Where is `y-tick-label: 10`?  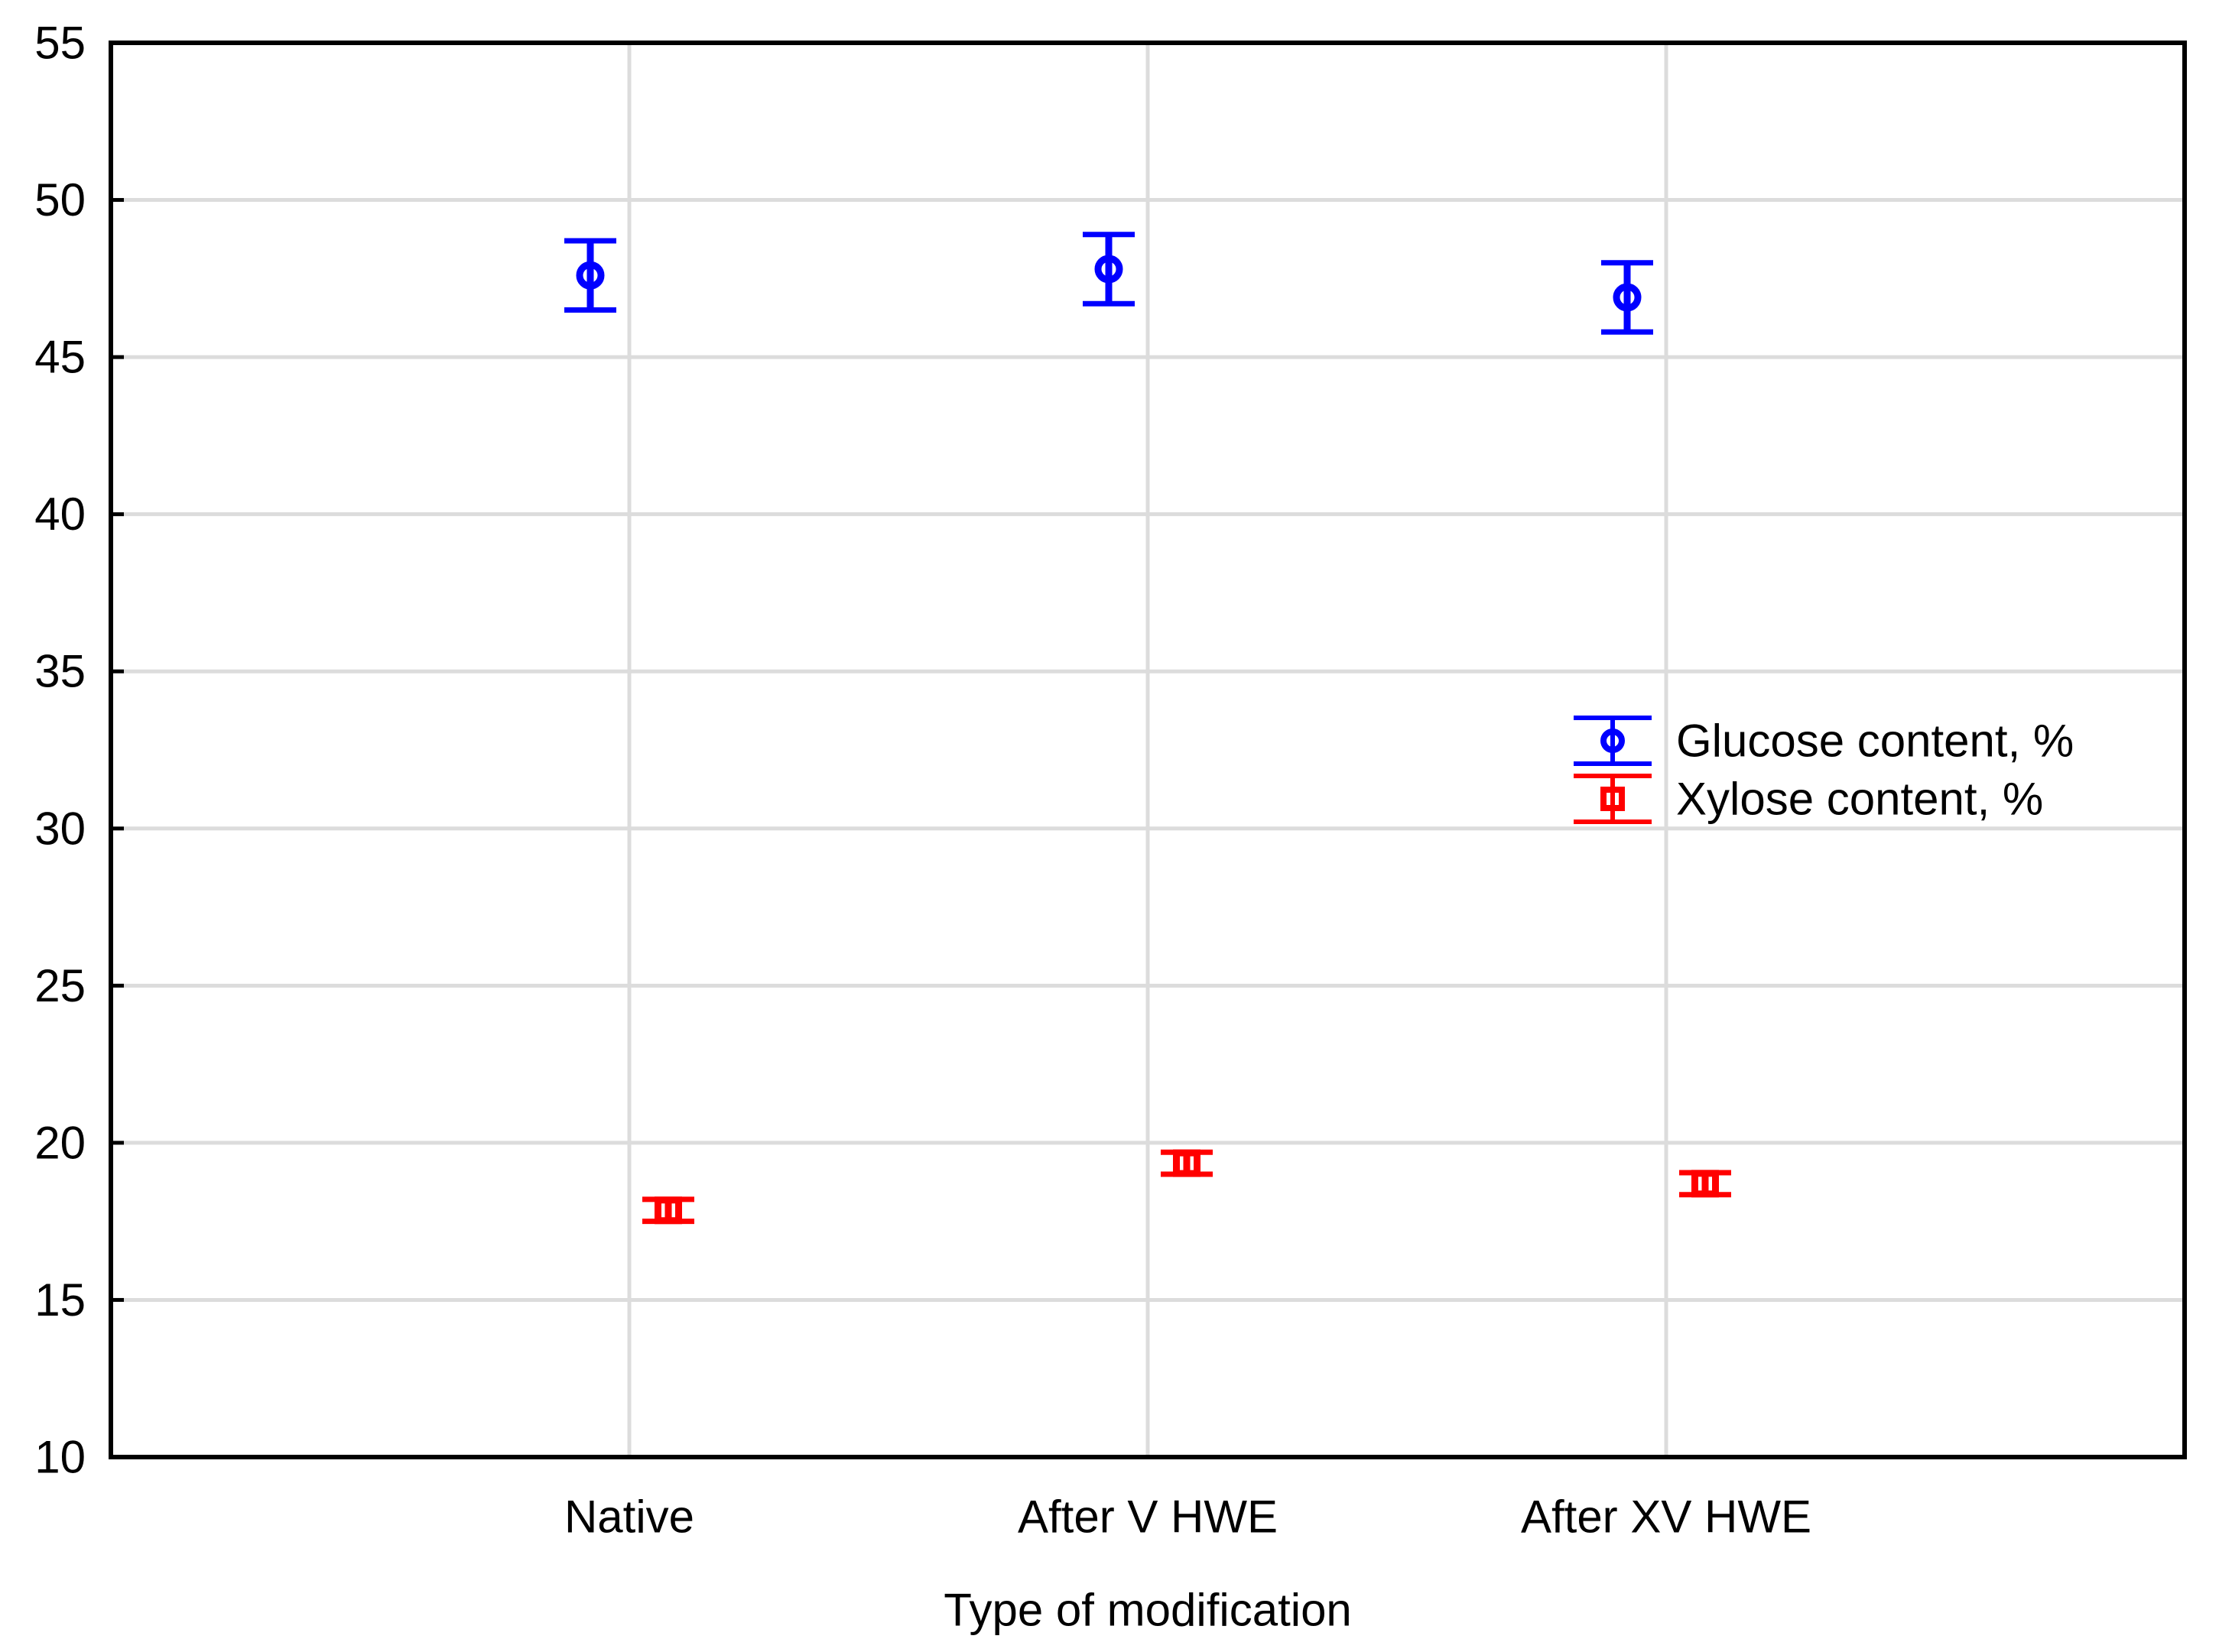
y-tick-label: 10 is located at coordinates (60, 1457).